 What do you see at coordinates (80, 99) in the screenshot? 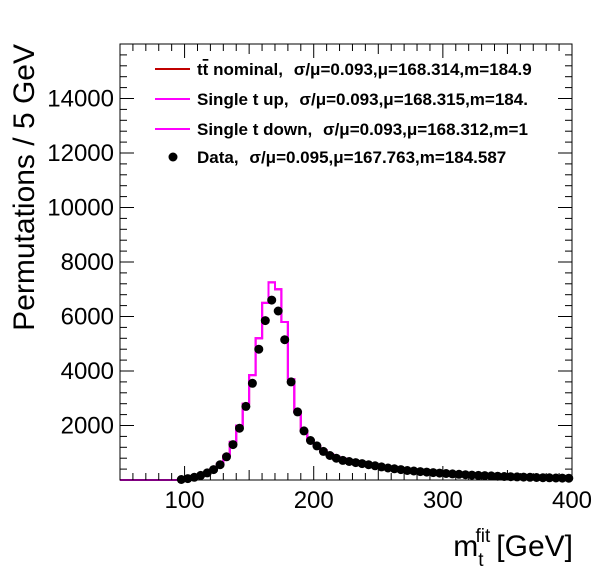
I see `y-tick-label: 14000` at bounding box center [80, 99].